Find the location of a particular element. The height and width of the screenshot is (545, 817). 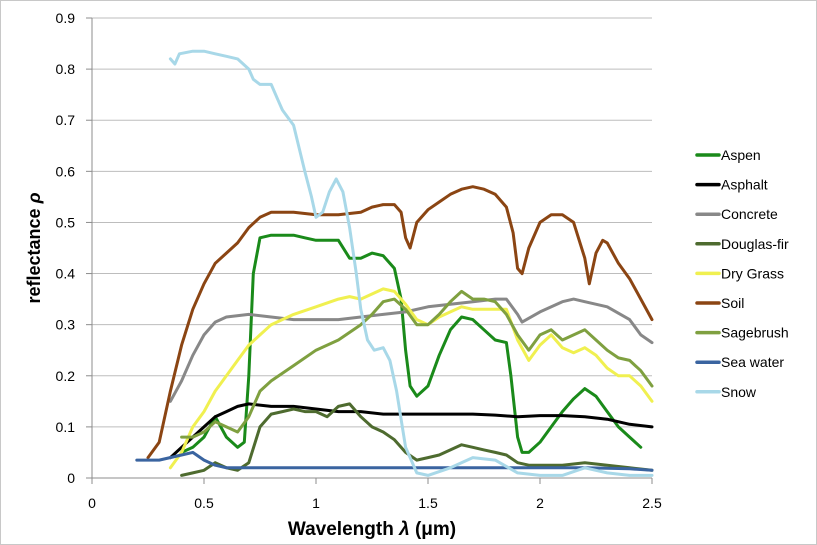

y-axis-title-text: reflectance is located at coordinates (34, 255).